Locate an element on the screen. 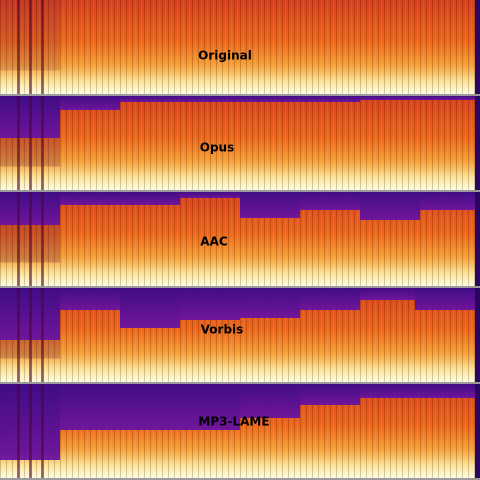 The image size is (480, 480). panel-label: AAC is located at coordinates (214, 242).